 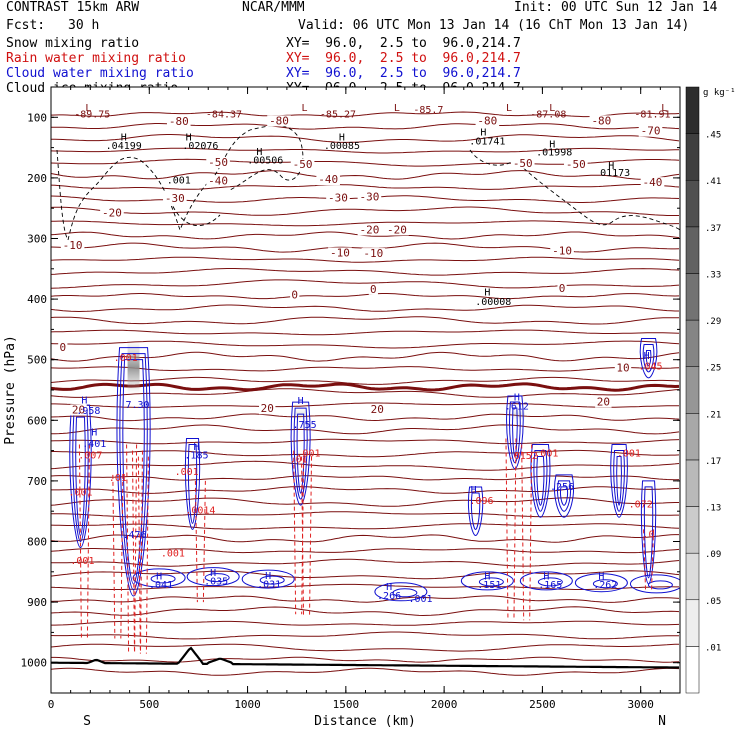 I want to click on extremum-label: .01, so click(x=118, y=478).